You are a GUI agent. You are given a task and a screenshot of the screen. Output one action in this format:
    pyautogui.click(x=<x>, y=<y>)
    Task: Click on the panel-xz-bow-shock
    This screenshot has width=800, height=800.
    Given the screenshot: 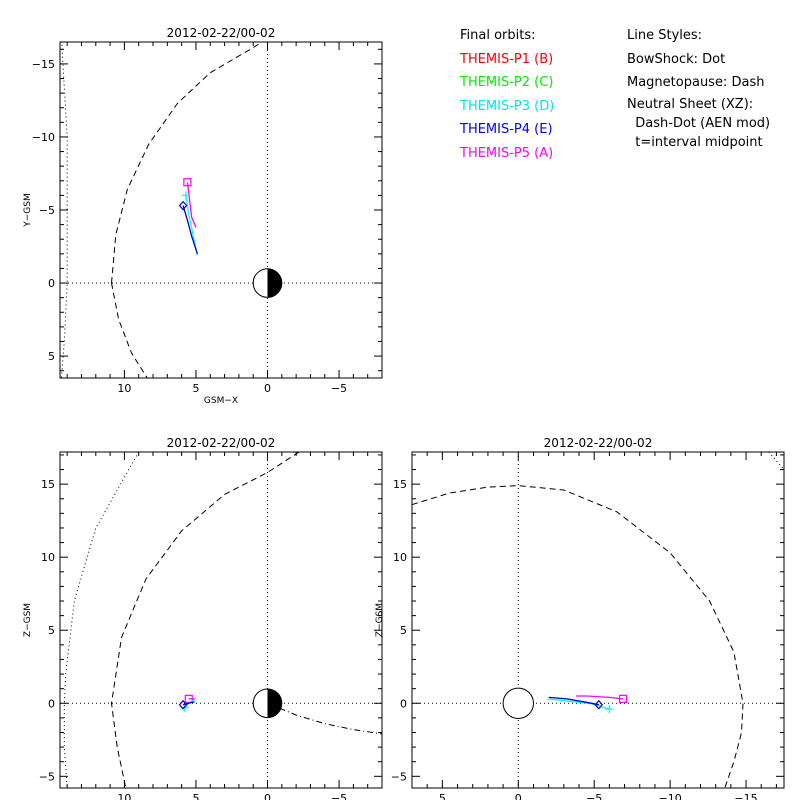 What is the action you would take?
    pyautogui.click(x=101, y=620)
    